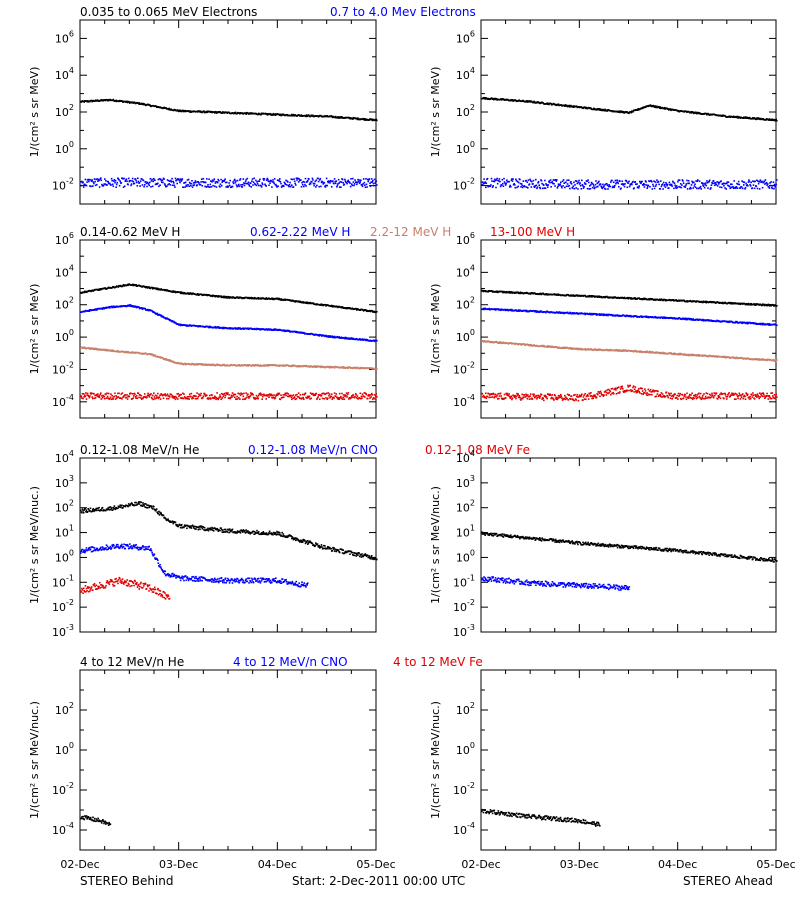  What do you see at coordinates (64, 304) in the screenshot?
I see `y-tick-label: 10²` at bounding box center [64, 304].